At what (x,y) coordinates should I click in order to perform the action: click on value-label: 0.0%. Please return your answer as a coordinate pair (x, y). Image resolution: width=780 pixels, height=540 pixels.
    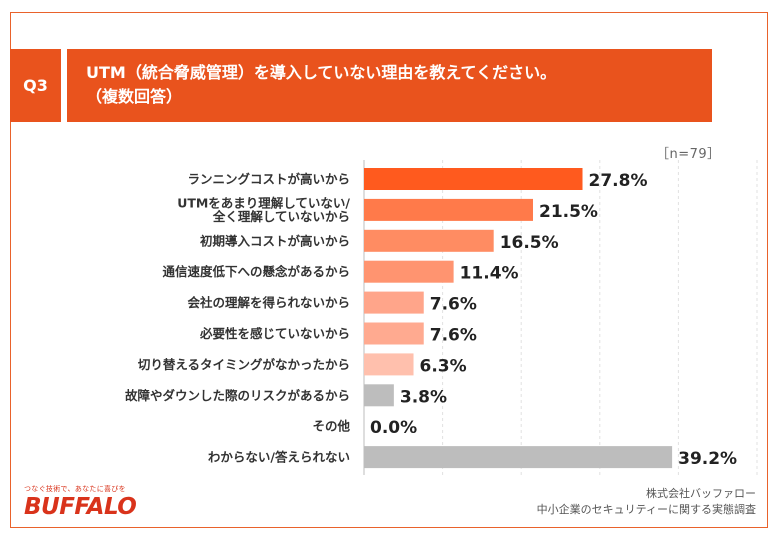
    Looking at the image, I should click on (393, 428).